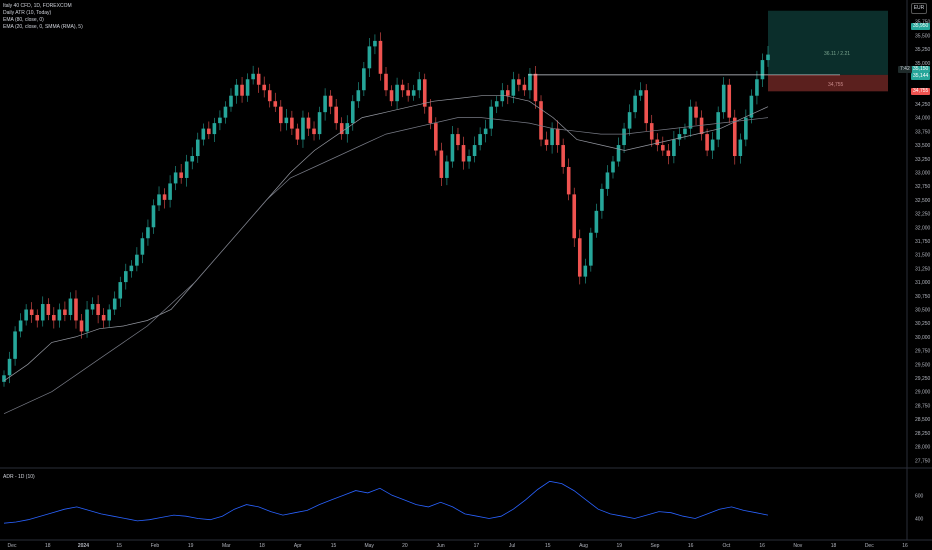 Image resolution: width=932 pixels, height=550 pixels. Describe the element at coordinates (923, 64) in the screenshot. I see `price-tick-label: 35,000` at that location.